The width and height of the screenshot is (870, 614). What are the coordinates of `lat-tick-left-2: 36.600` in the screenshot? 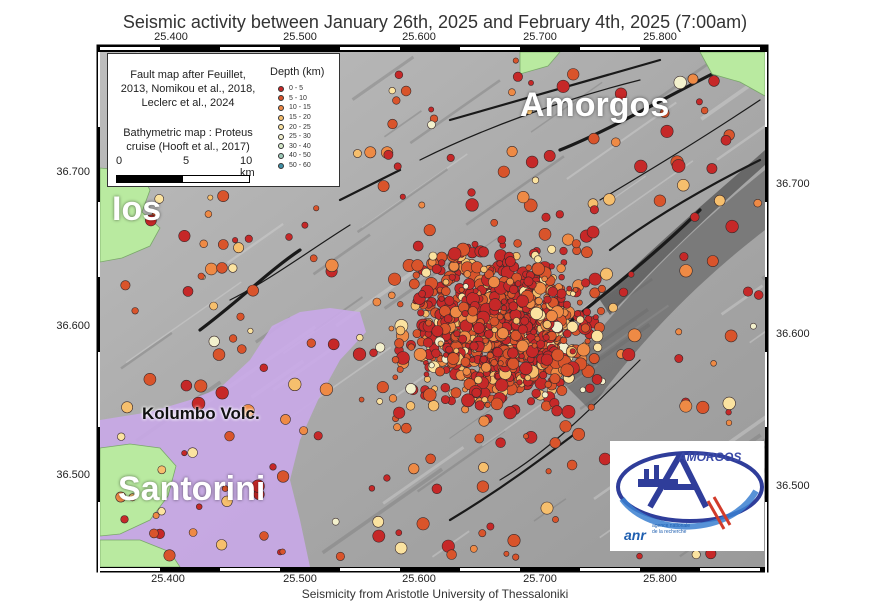 It's located at (73, 326).